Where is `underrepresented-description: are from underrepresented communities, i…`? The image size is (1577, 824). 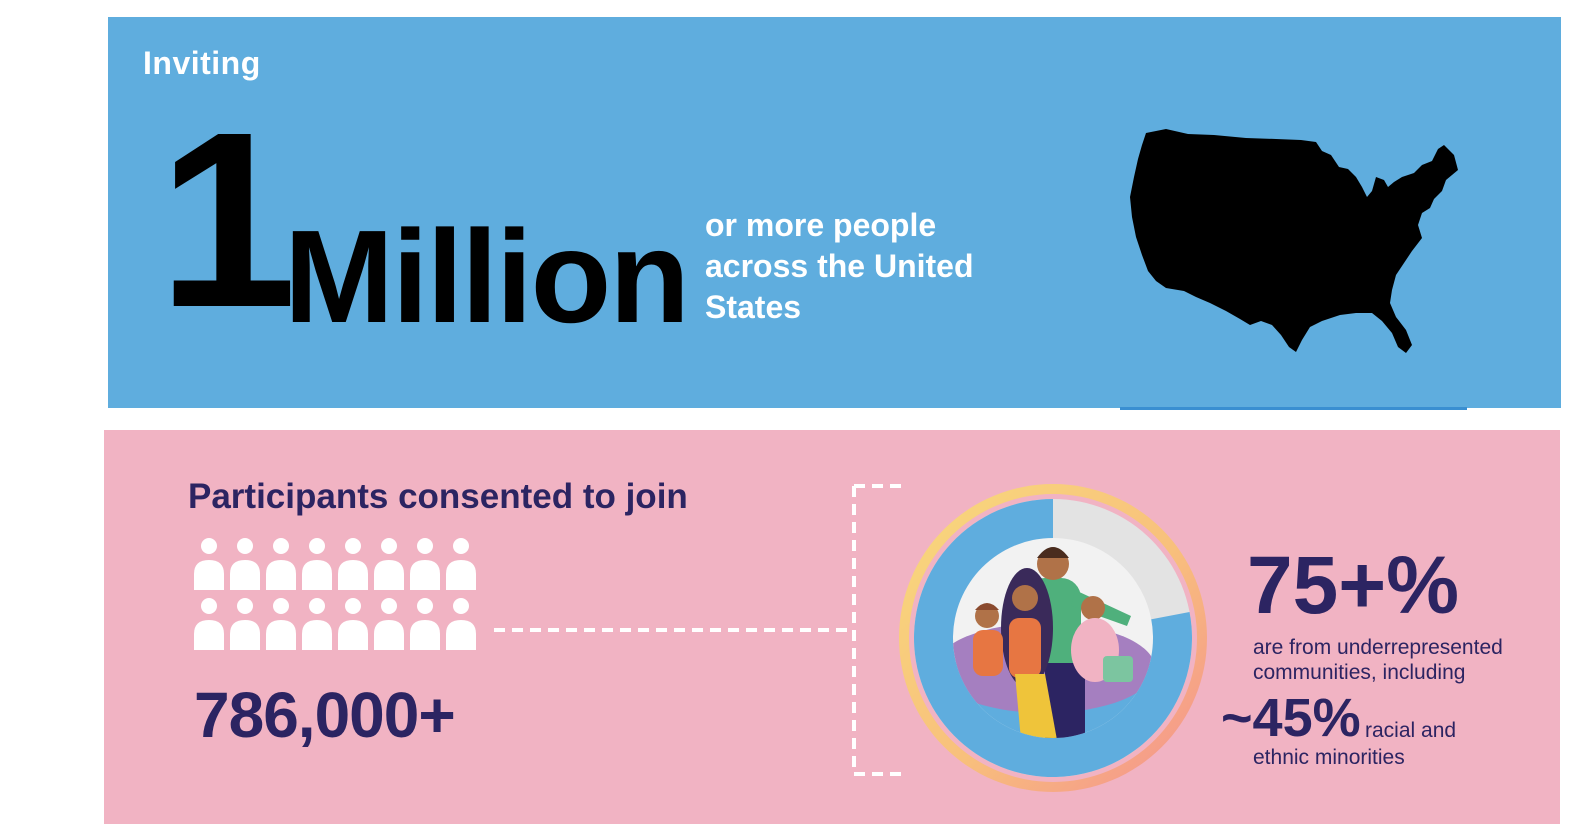 underrepresented-description: are from underrepresented communities, i… is located at coordinates (1378, 660).